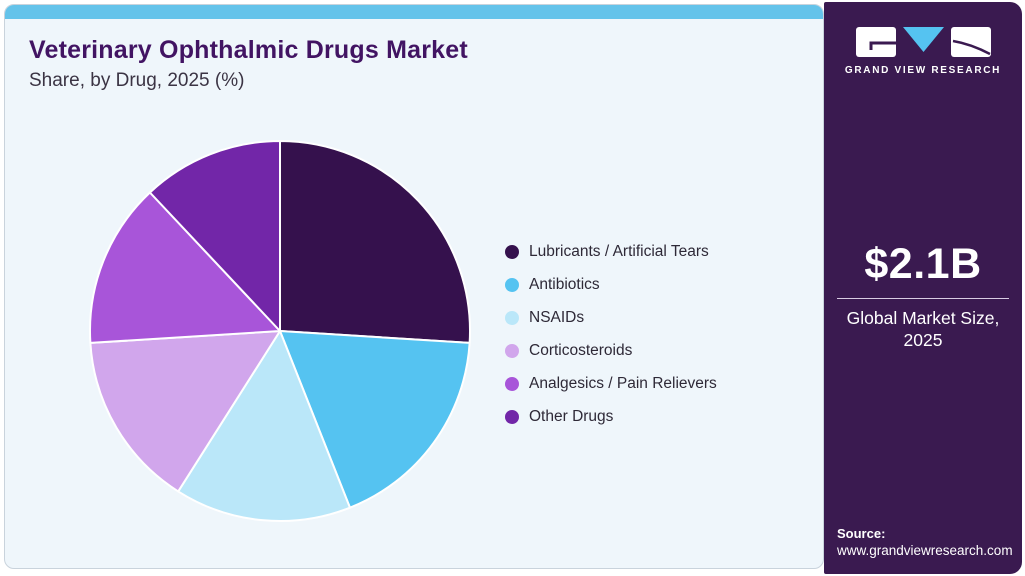 This screenshot has height=576, width=1025. I want to click on legend-item: Corticosteroids, so click(611, 351).